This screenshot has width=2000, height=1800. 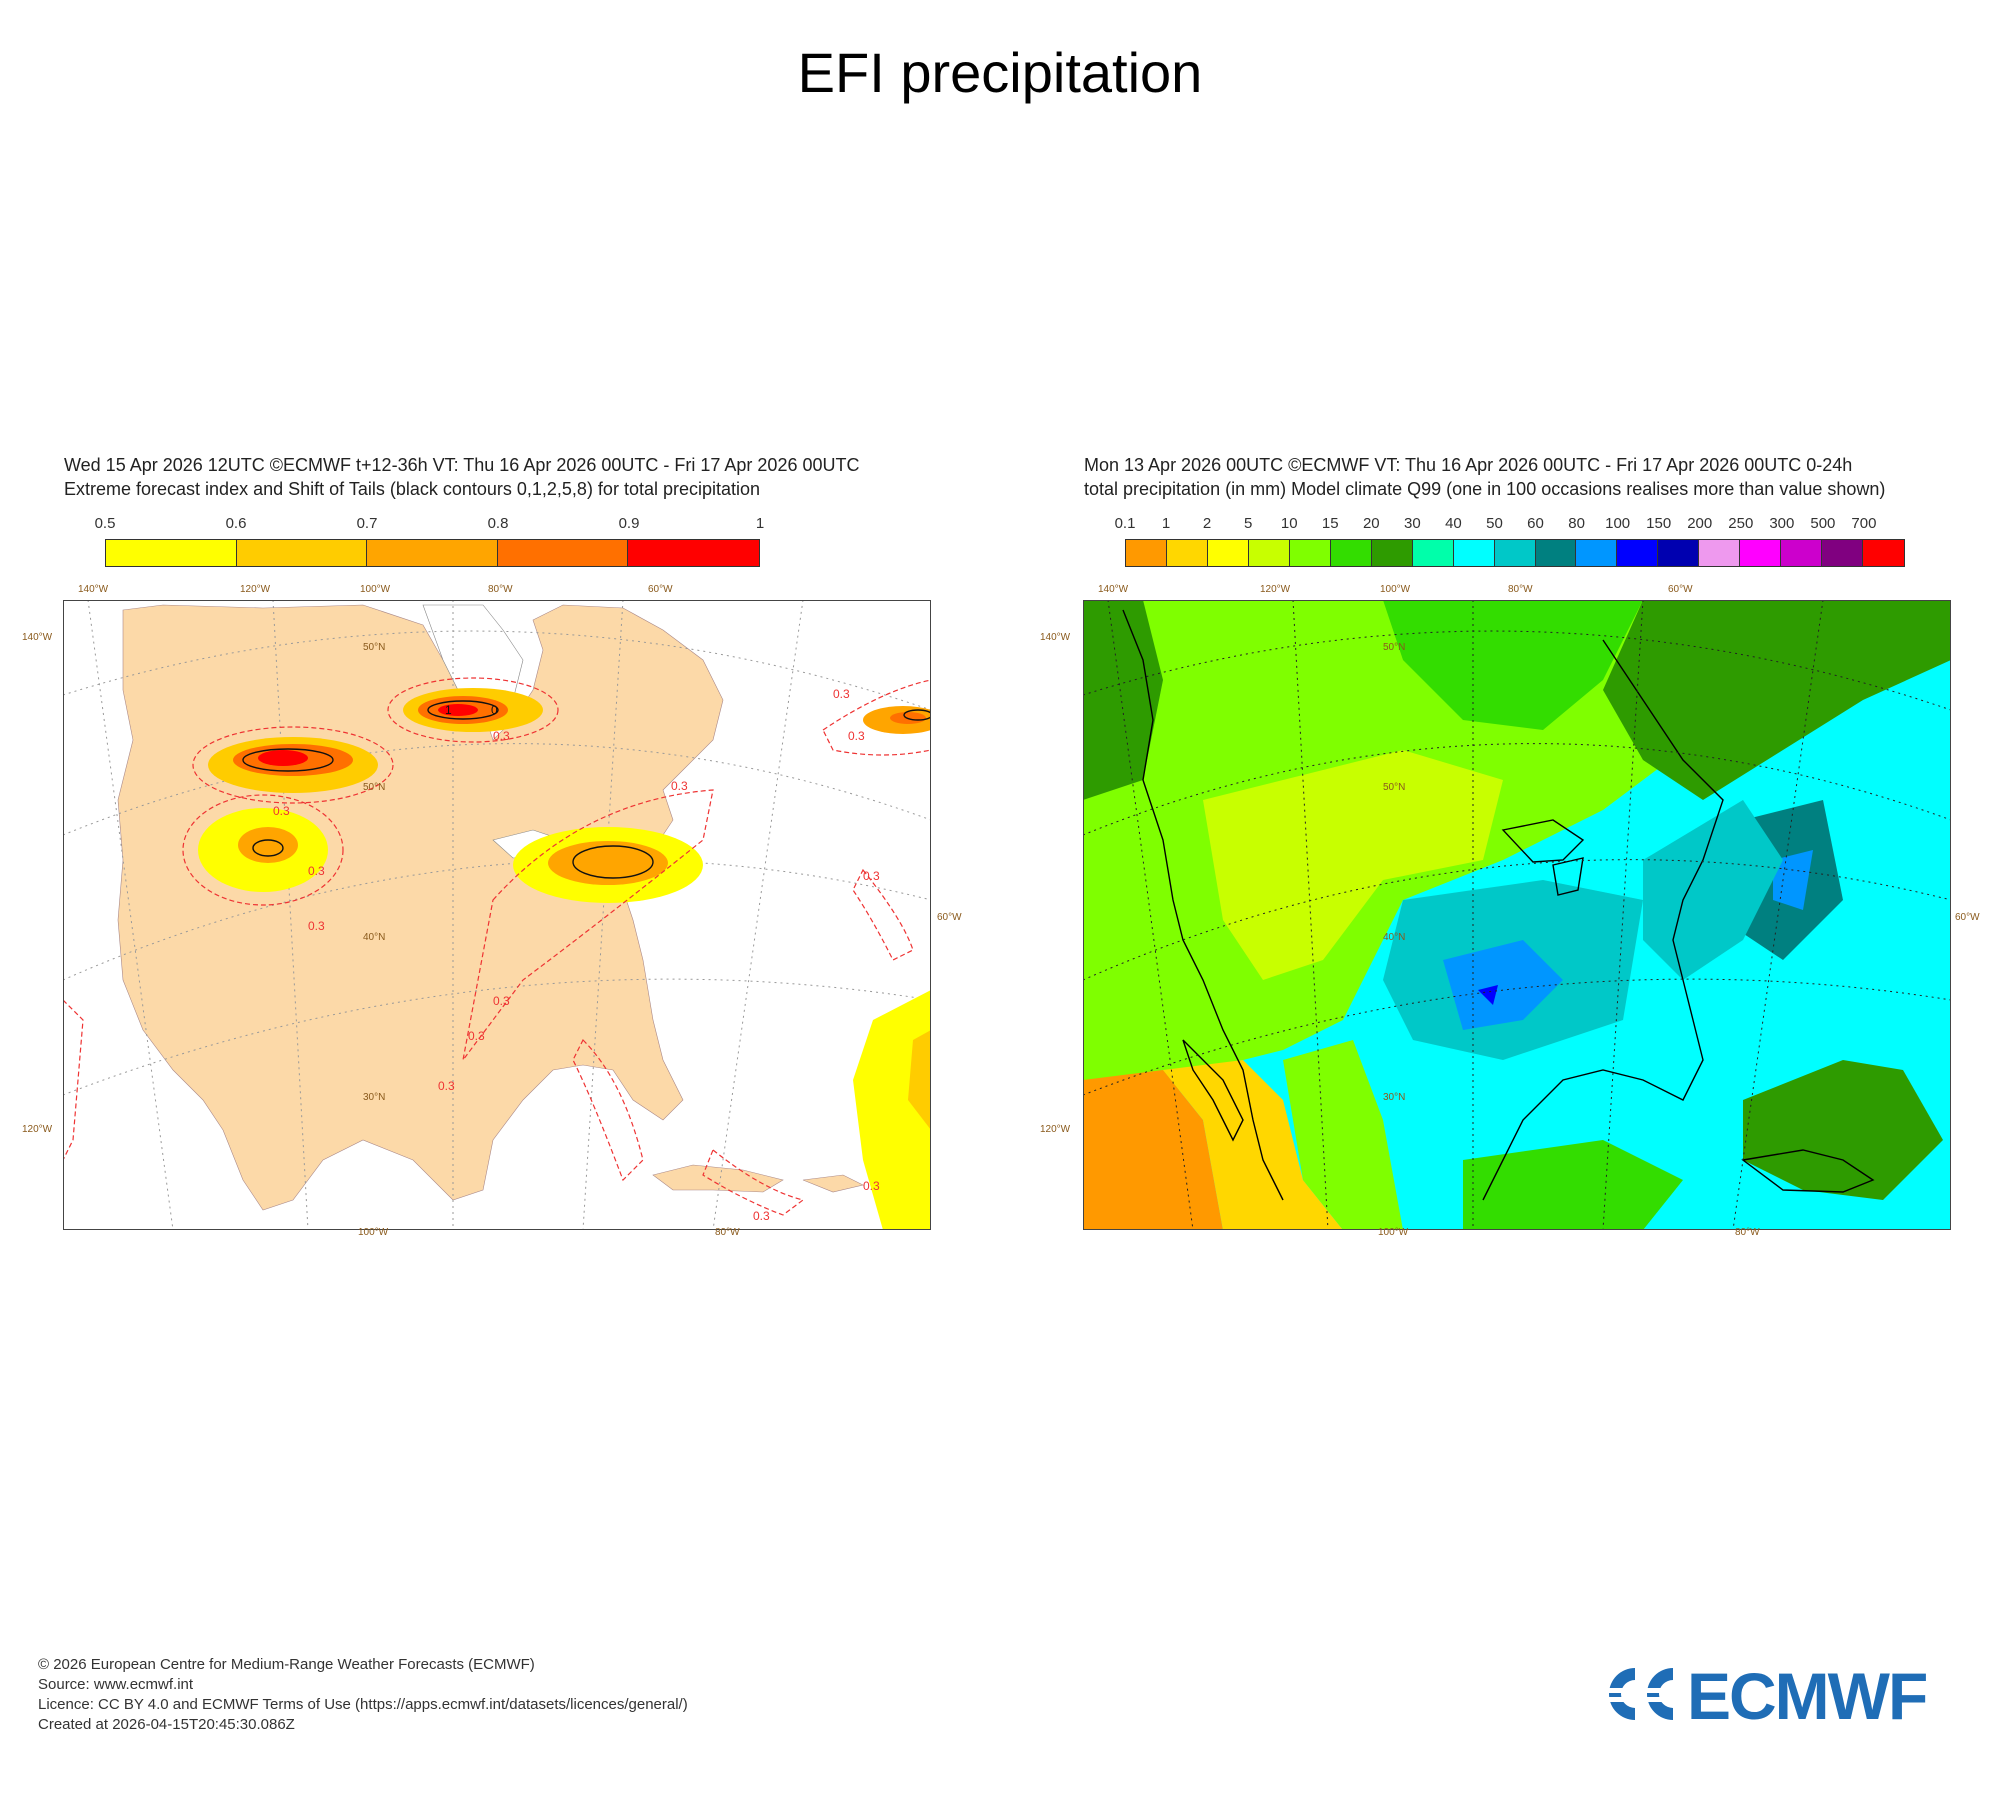 What do you see at coordinates (105, 523) in the screenshot?
I see `colorbar-label: 0.5` at bounding box center [105, 523].